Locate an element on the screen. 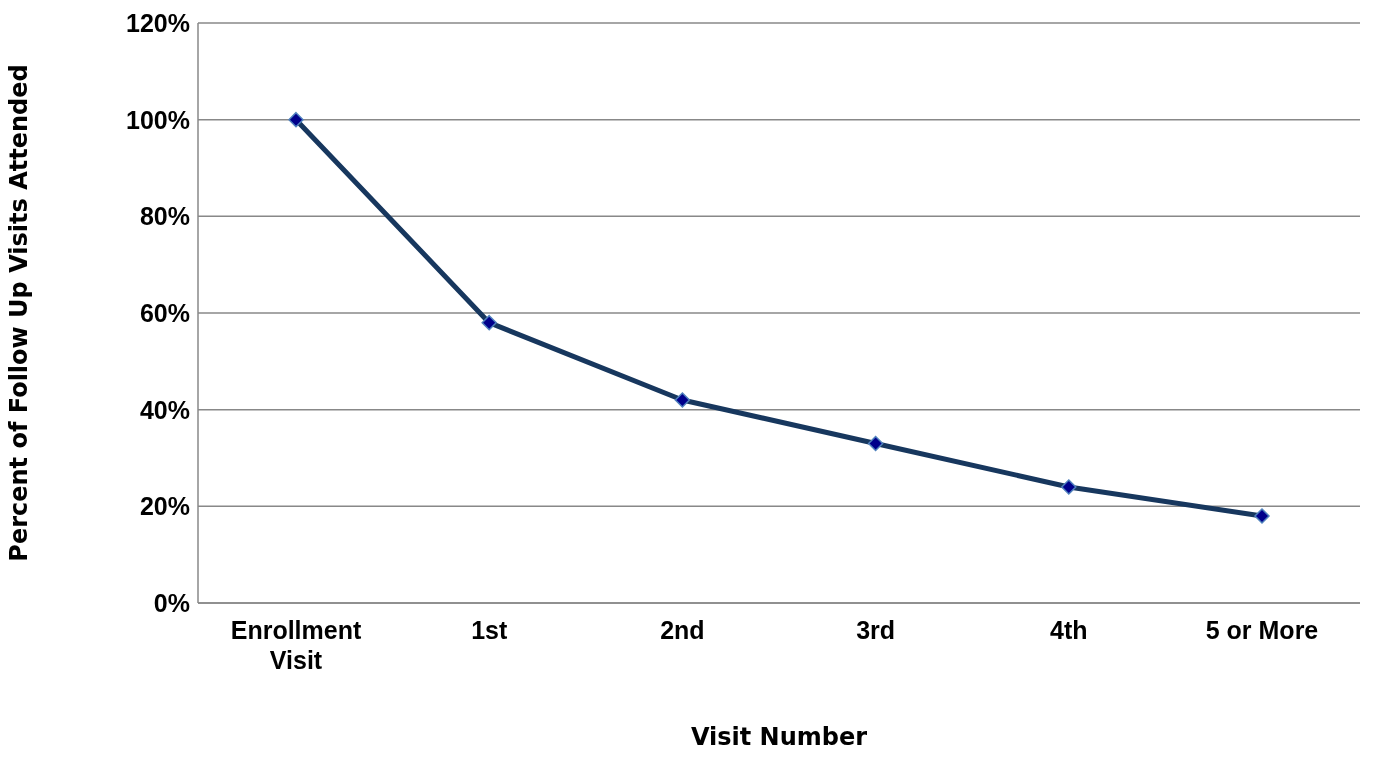  x-tick-label: 1st is located at coordinates (489, 630).